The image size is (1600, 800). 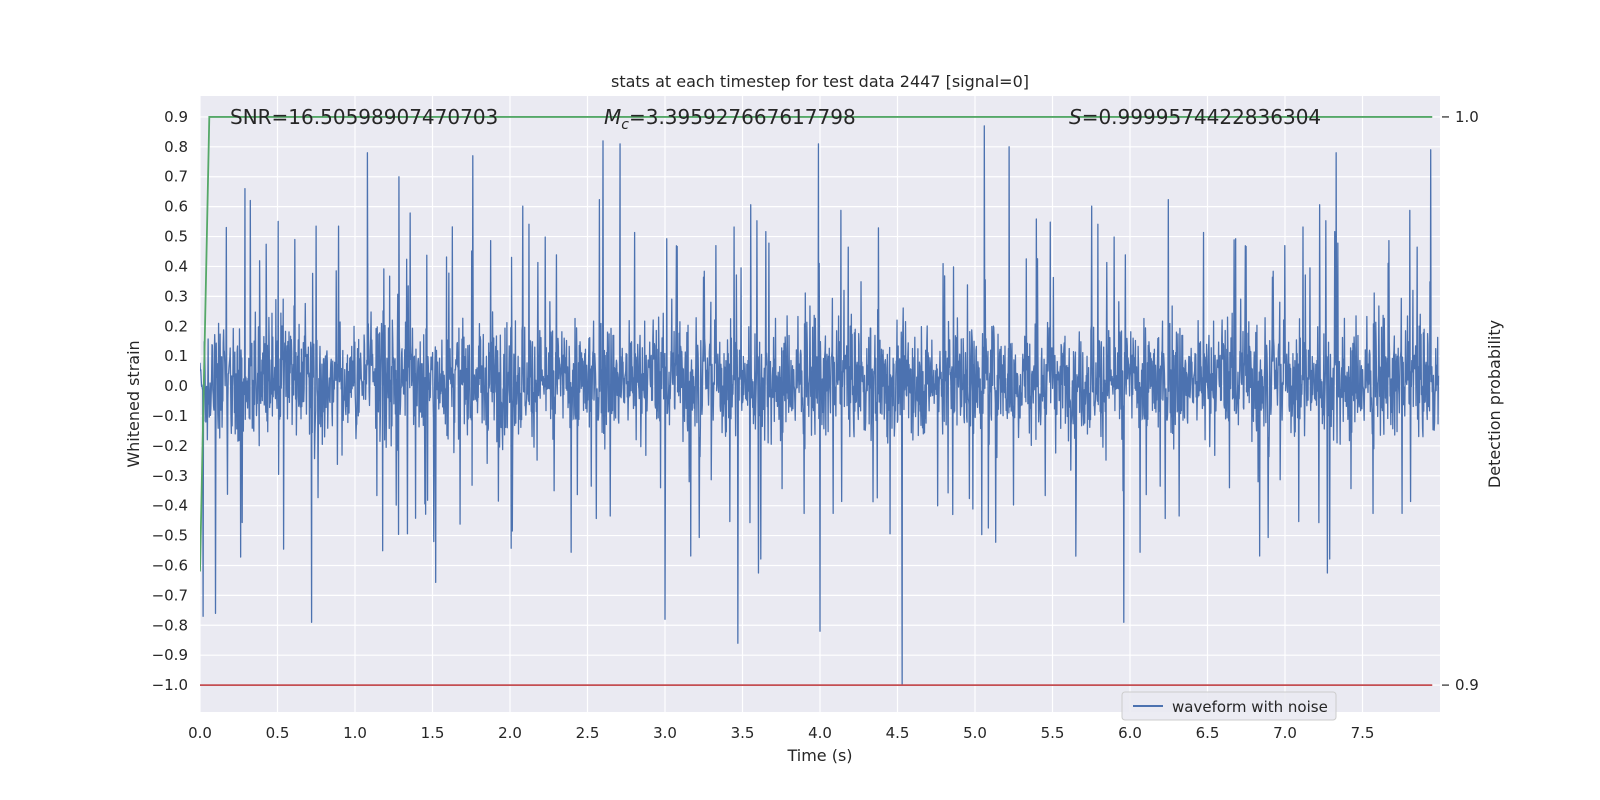 I want to click on x-tick-label: 1.5, so click(x=433, y=733).